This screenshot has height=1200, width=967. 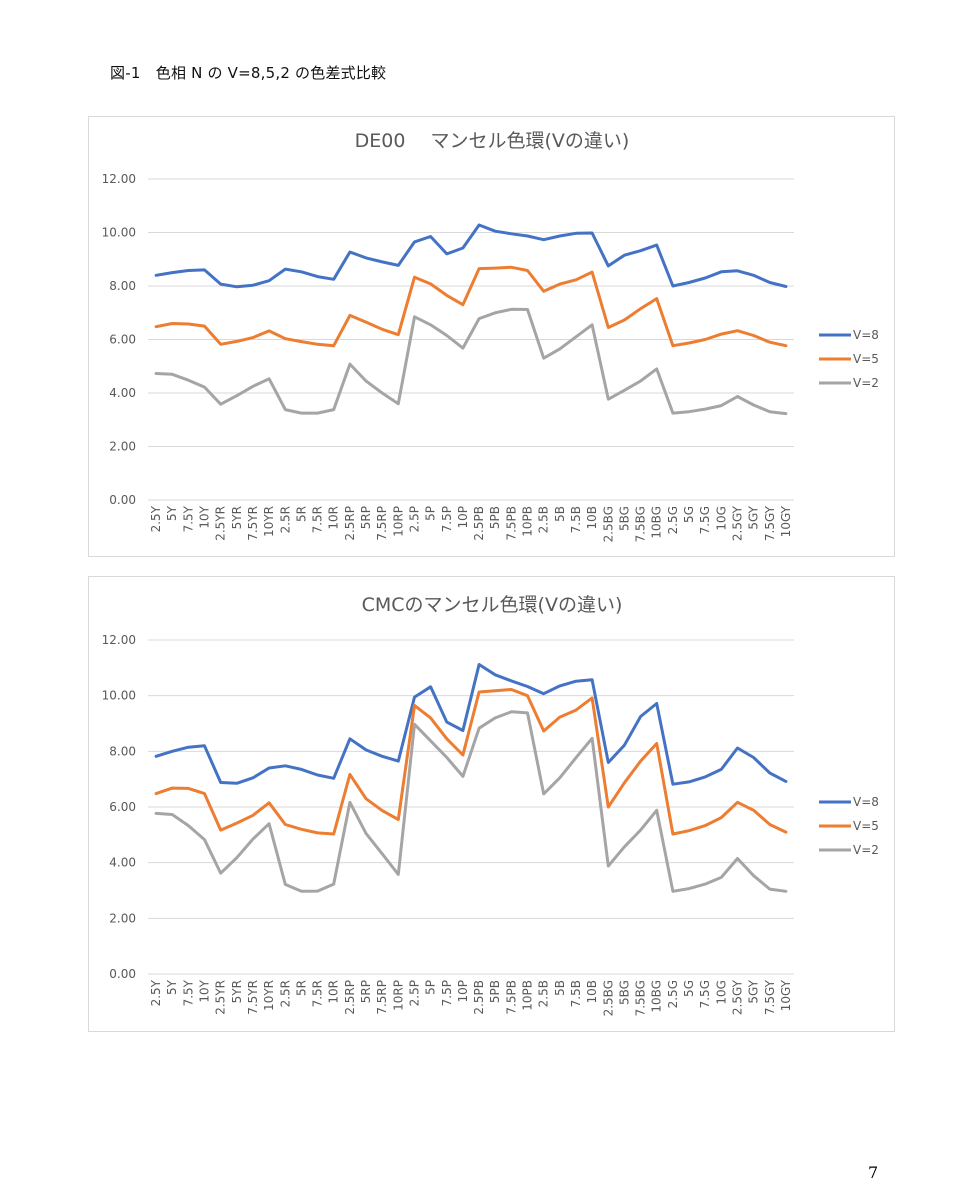 I want to click on cmc-x-tick-label: 10PB, so click(x=528, y=995).